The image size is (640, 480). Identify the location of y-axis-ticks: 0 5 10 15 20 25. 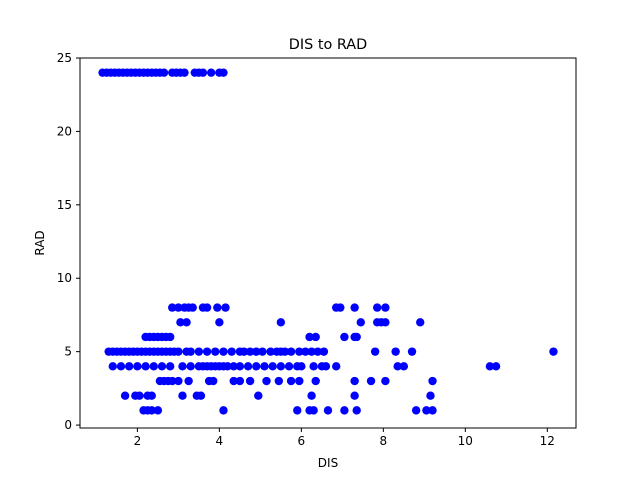
(68, 241).